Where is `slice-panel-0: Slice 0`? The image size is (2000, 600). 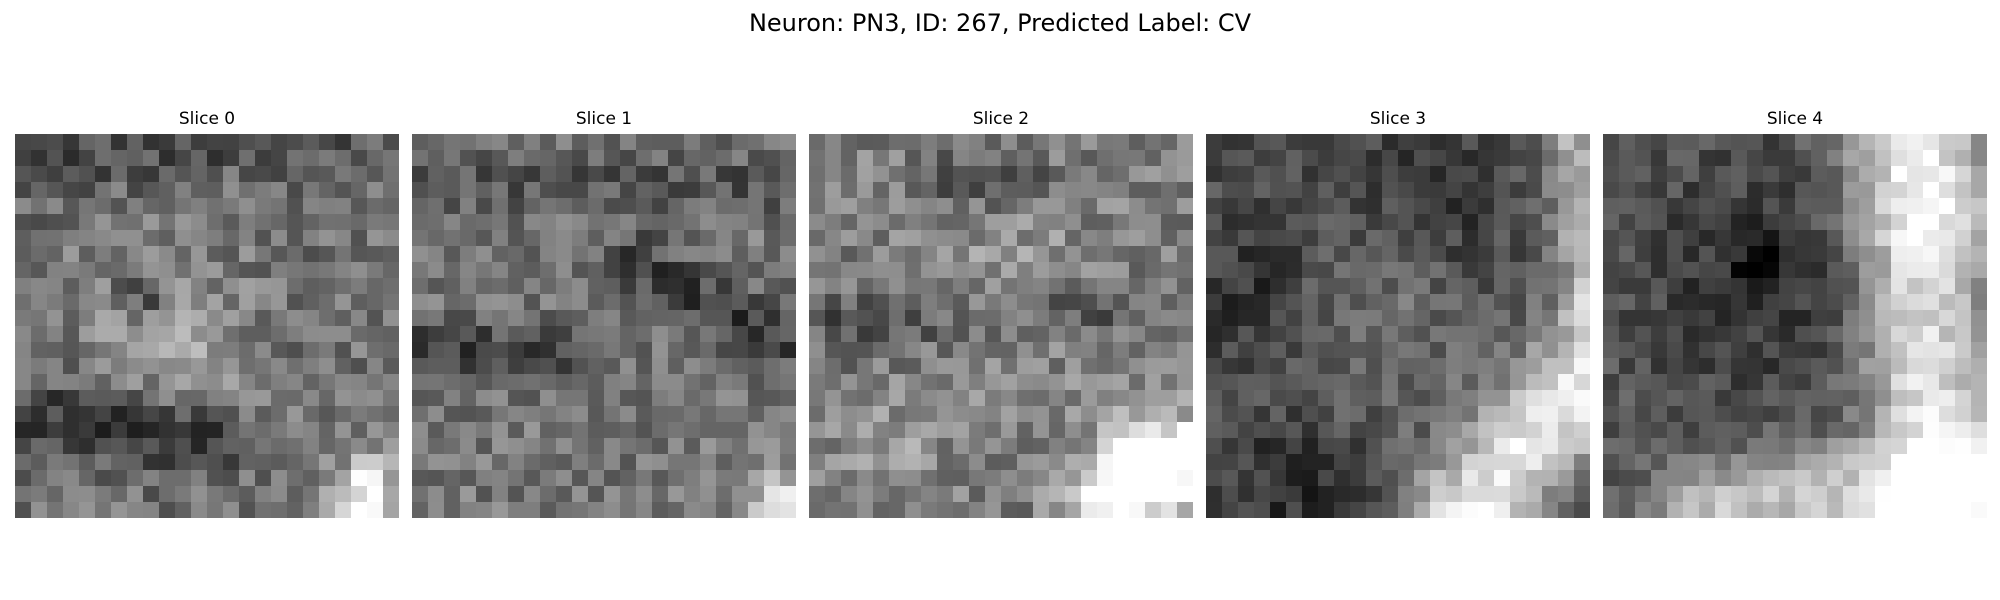
slice-panel-0: Slice 0 is located at coordinates (207, 313).